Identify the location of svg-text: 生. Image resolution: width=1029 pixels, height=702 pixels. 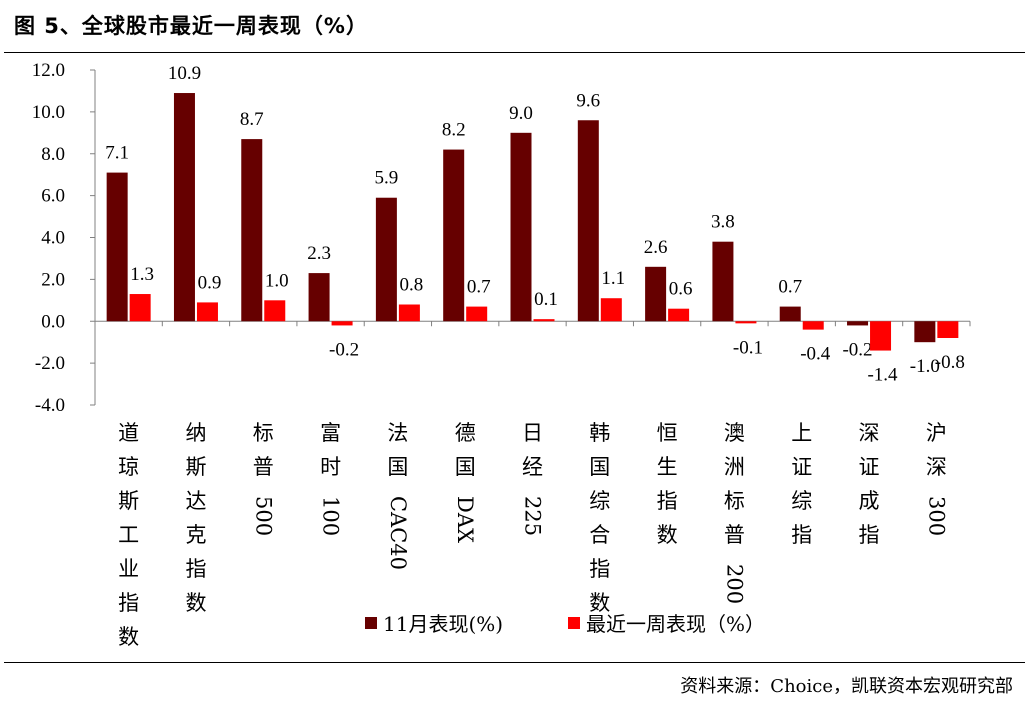
(667, 467).